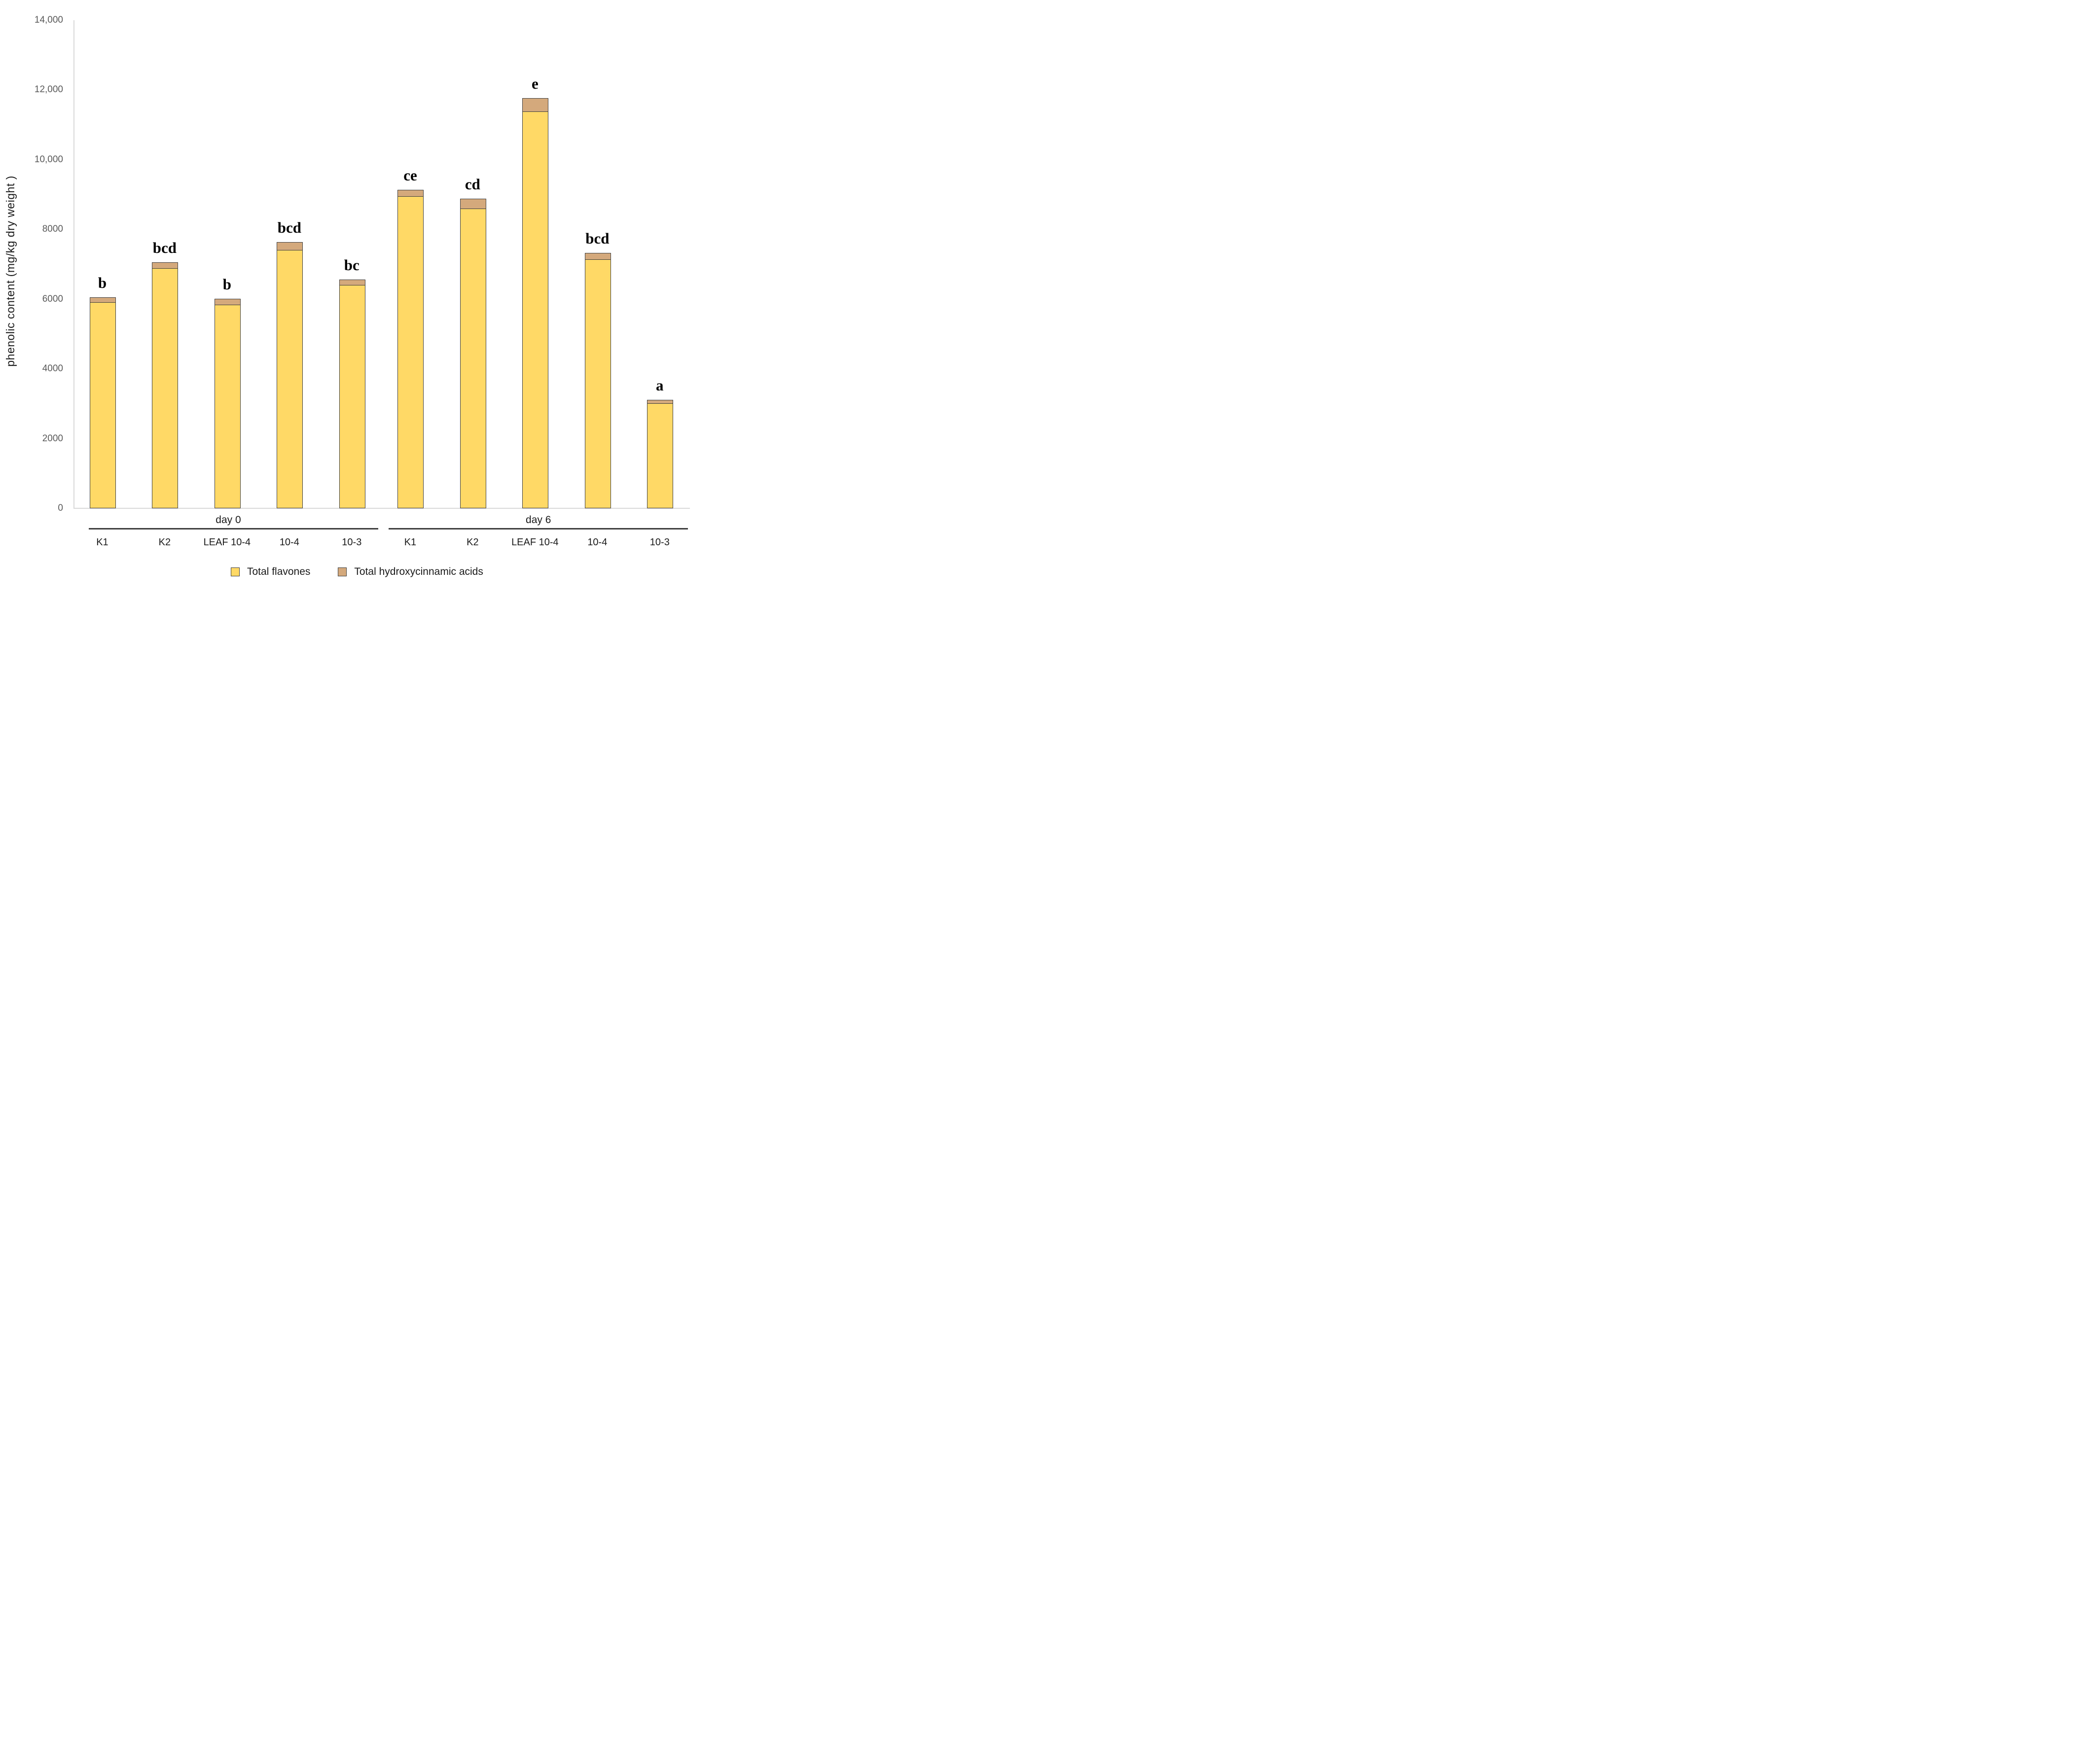 The height and width of the screenshot is (1764, 2085). What do you see at coordinates (418, 572) in the screenshot?
I see `legend-label-hca: Total hydroxycinnamic acids` at bounding box center [418, 572].